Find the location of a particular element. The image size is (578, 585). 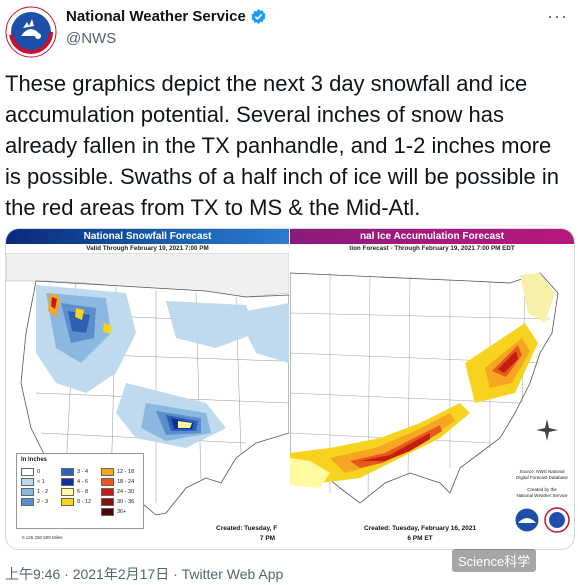

nws-logo-small-icon is located at coordinates (557, 520).